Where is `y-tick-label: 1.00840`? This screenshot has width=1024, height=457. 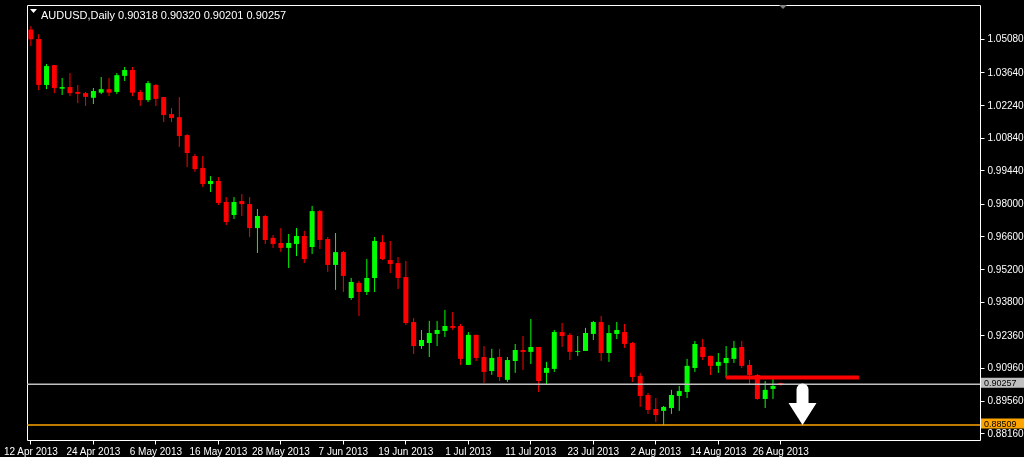 y-tick-label: 1.00840 is located at coordinates (1005, 138).